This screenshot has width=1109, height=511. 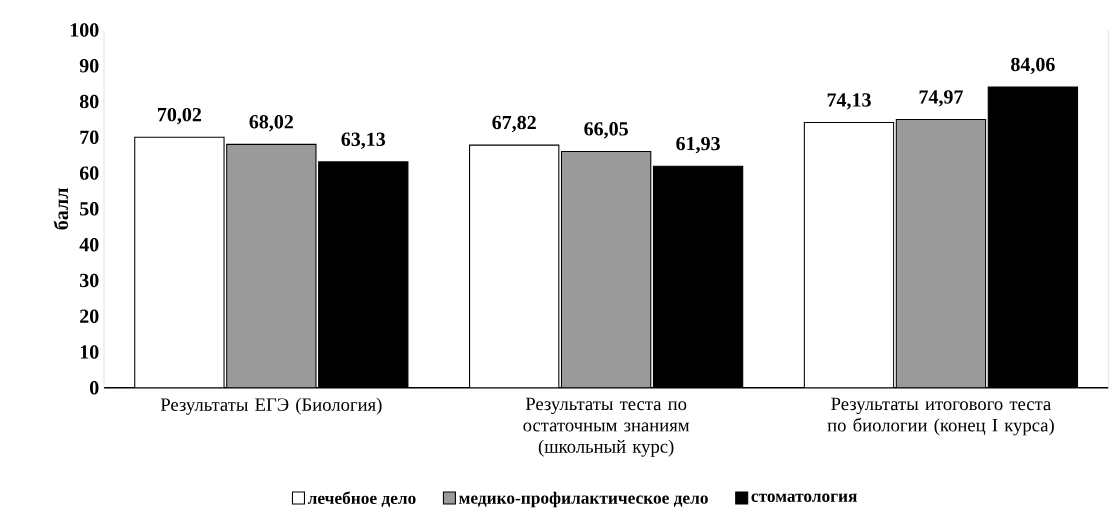 I want to click on data-label: 67,82, so click(x=514, y=124).